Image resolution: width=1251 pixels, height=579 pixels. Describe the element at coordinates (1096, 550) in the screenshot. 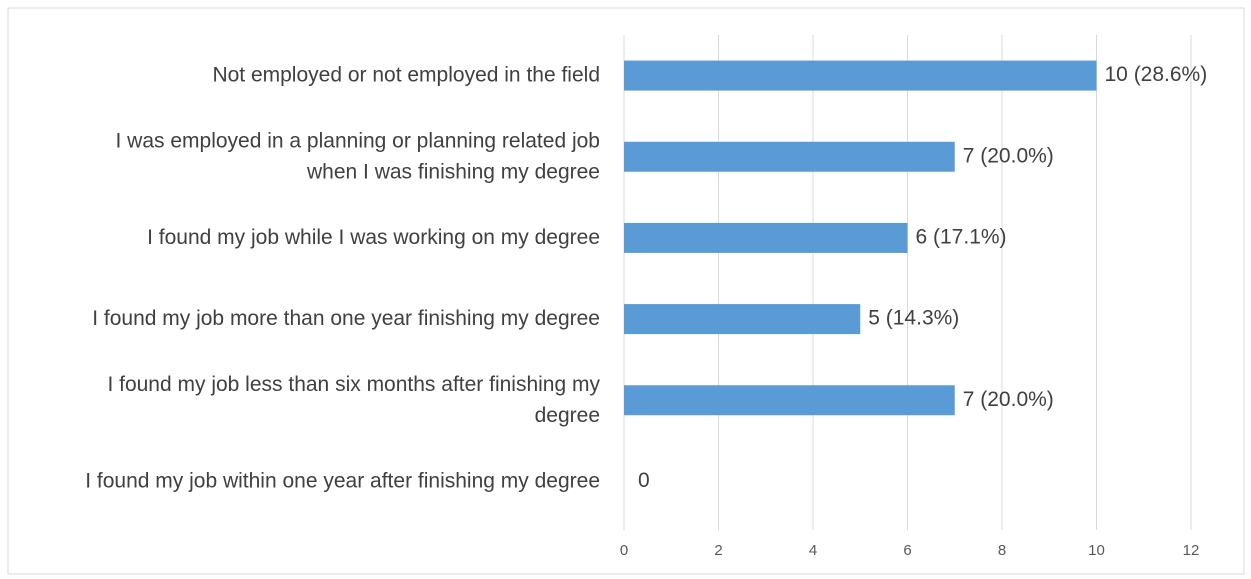

I see `x-tick-label: 10` at that location.